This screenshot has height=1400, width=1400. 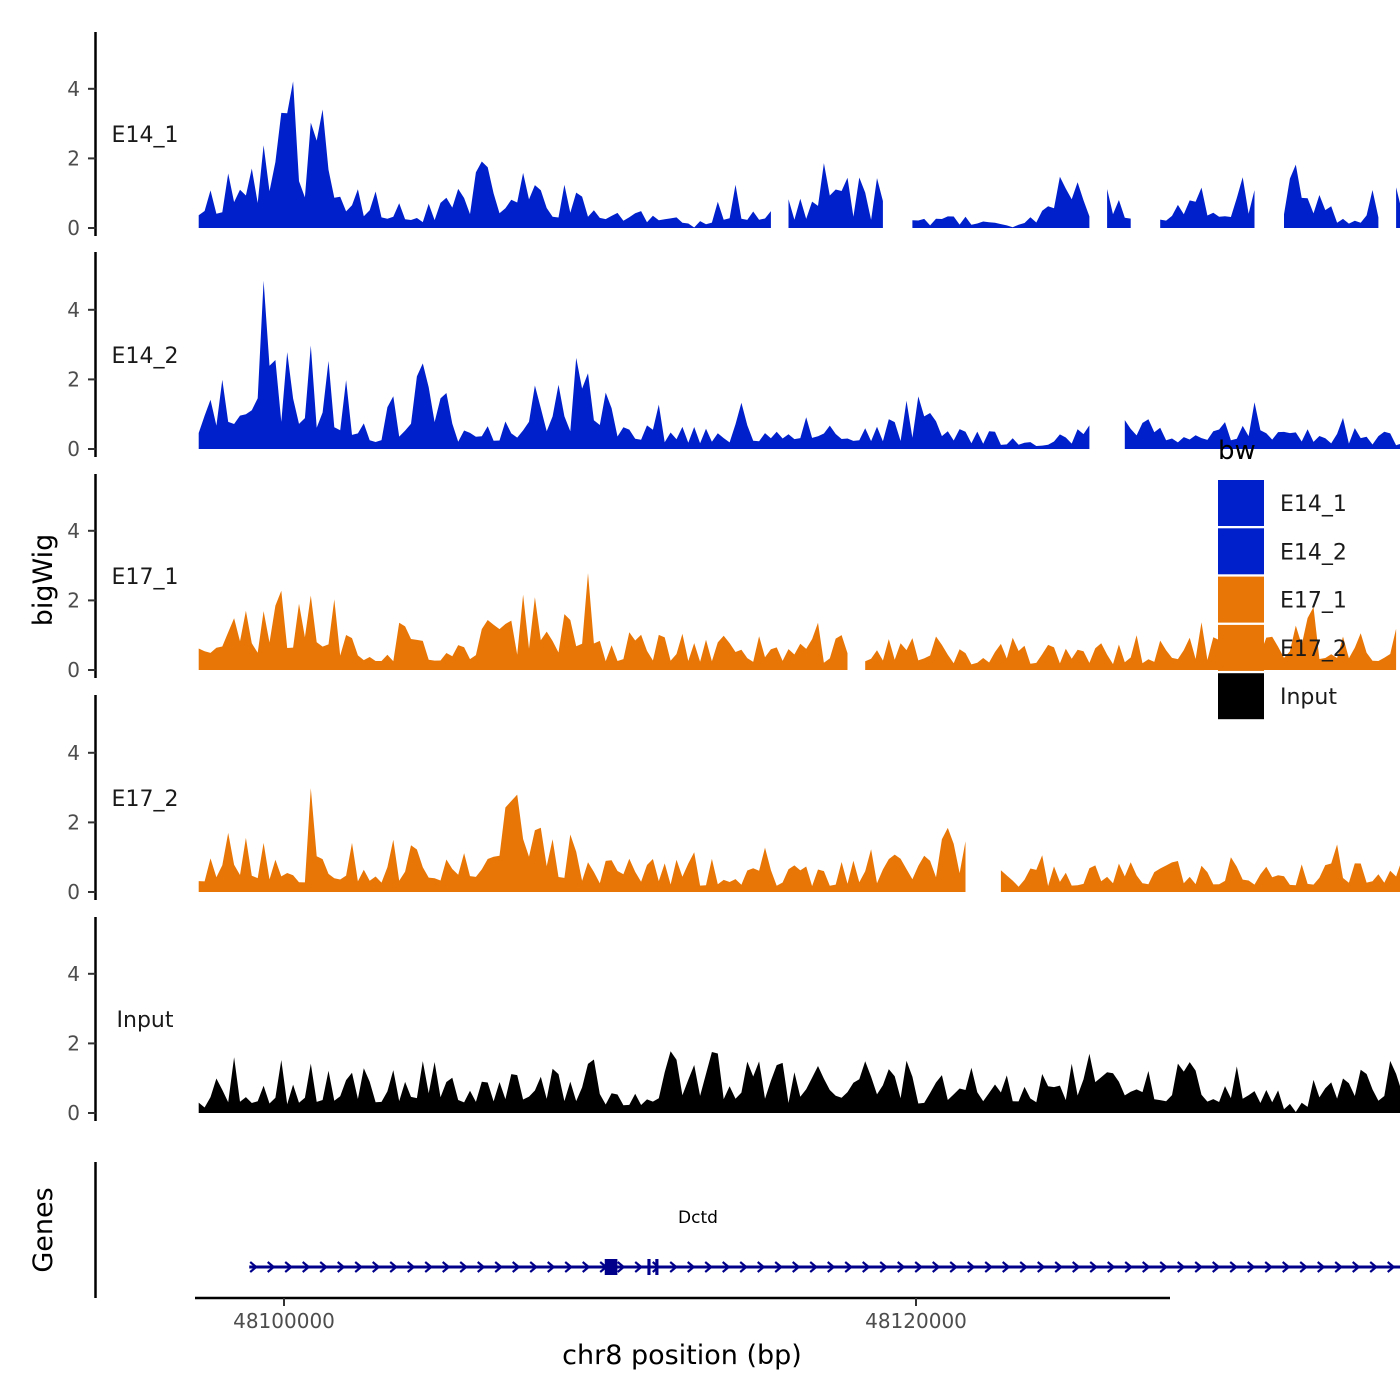 I want to click on genes-axis-title: Genes, so click(x=43, y=1229).